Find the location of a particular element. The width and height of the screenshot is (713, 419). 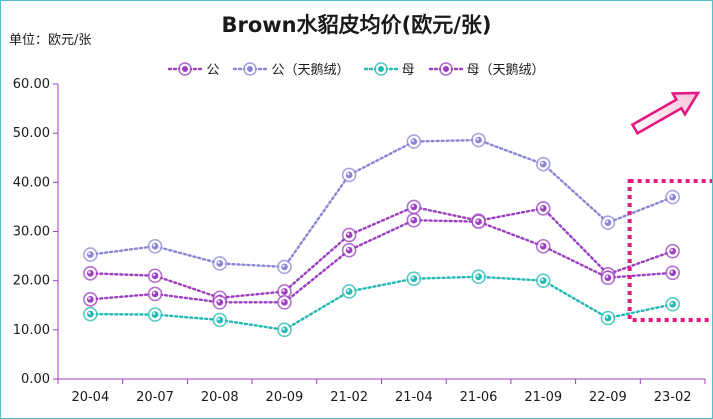

y-tick-label: 20.00 is located at coordinates (31, 281).